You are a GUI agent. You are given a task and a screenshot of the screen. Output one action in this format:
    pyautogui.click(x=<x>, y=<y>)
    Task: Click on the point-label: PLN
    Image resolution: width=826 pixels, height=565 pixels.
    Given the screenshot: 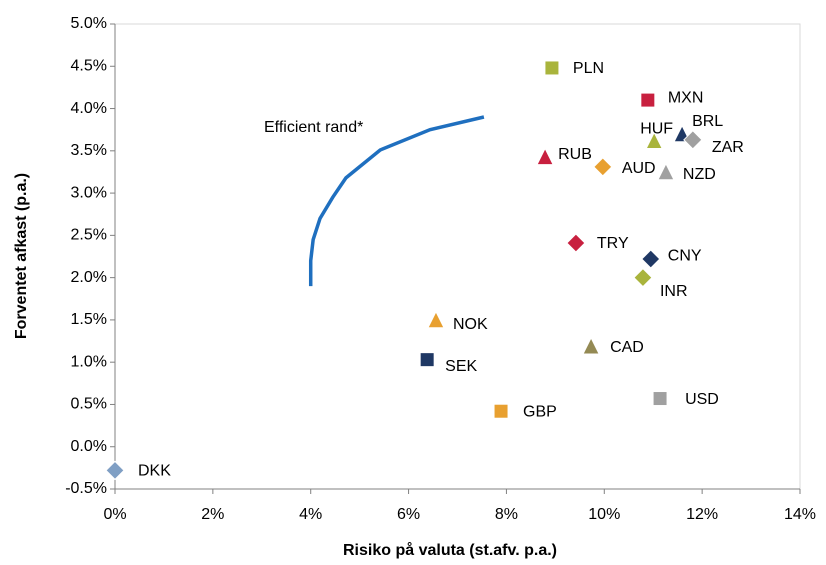 What is the action you would take?
    pyautogui.click(x=588, y=68)
    